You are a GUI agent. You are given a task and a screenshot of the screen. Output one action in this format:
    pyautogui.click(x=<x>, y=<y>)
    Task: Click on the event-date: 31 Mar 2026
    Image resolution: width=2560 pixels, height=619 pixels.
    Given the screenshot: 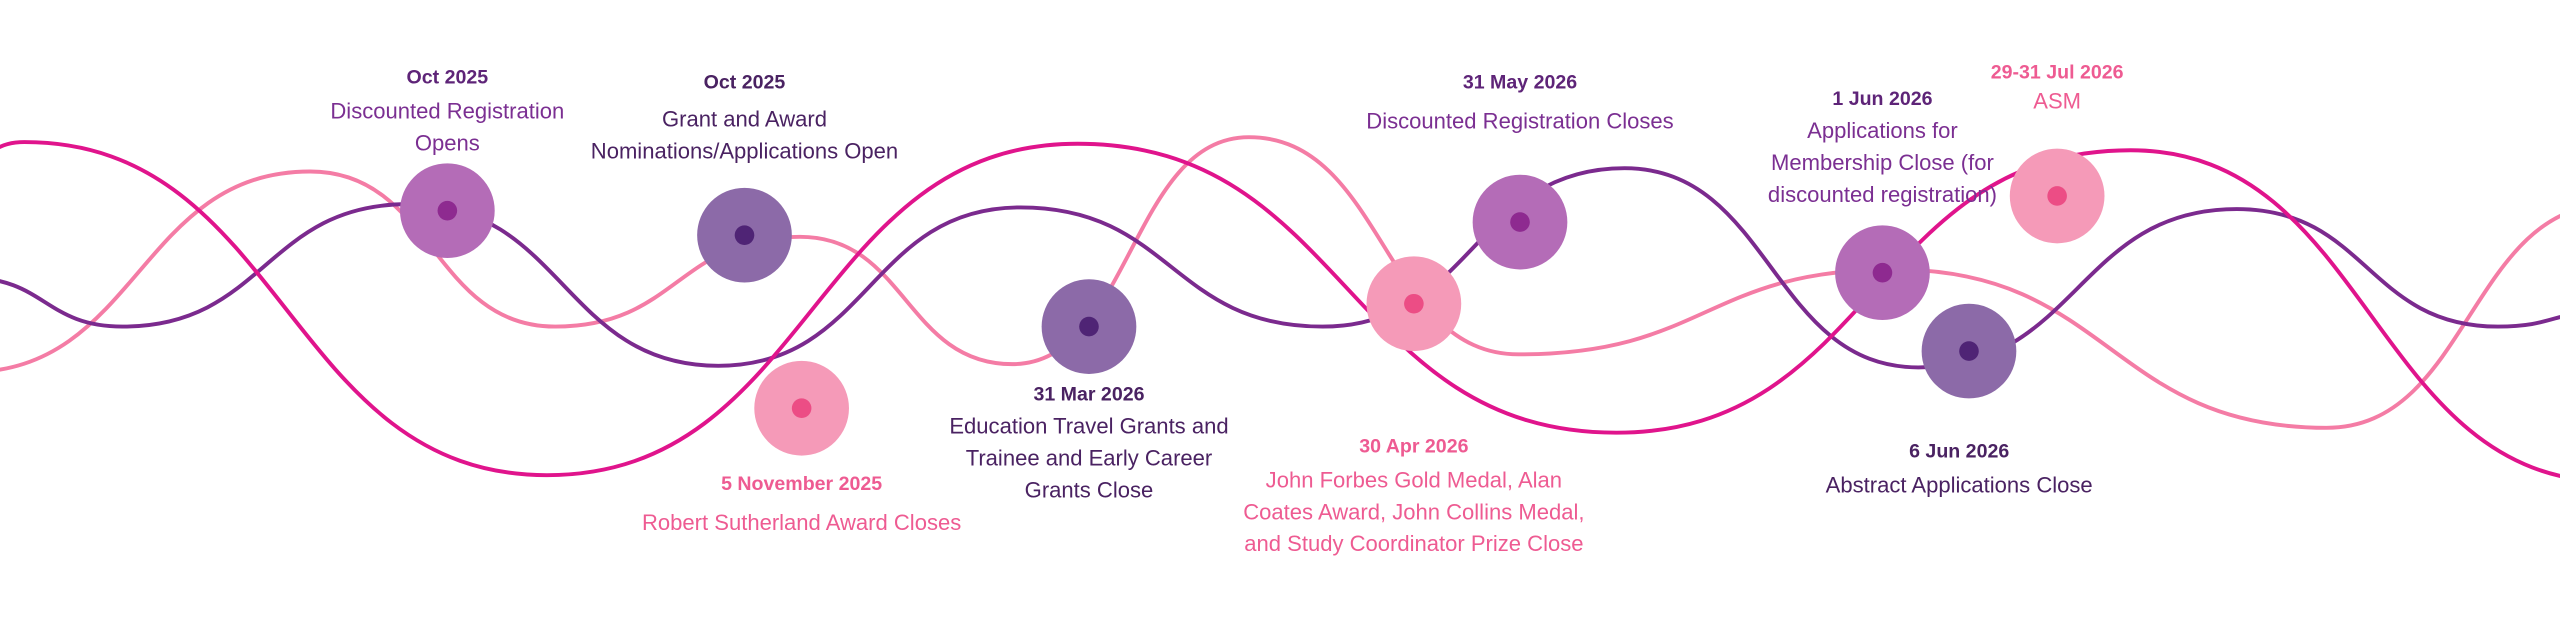 What is the action you would take?
    pyautogui.click(x=1088, y=394)
    